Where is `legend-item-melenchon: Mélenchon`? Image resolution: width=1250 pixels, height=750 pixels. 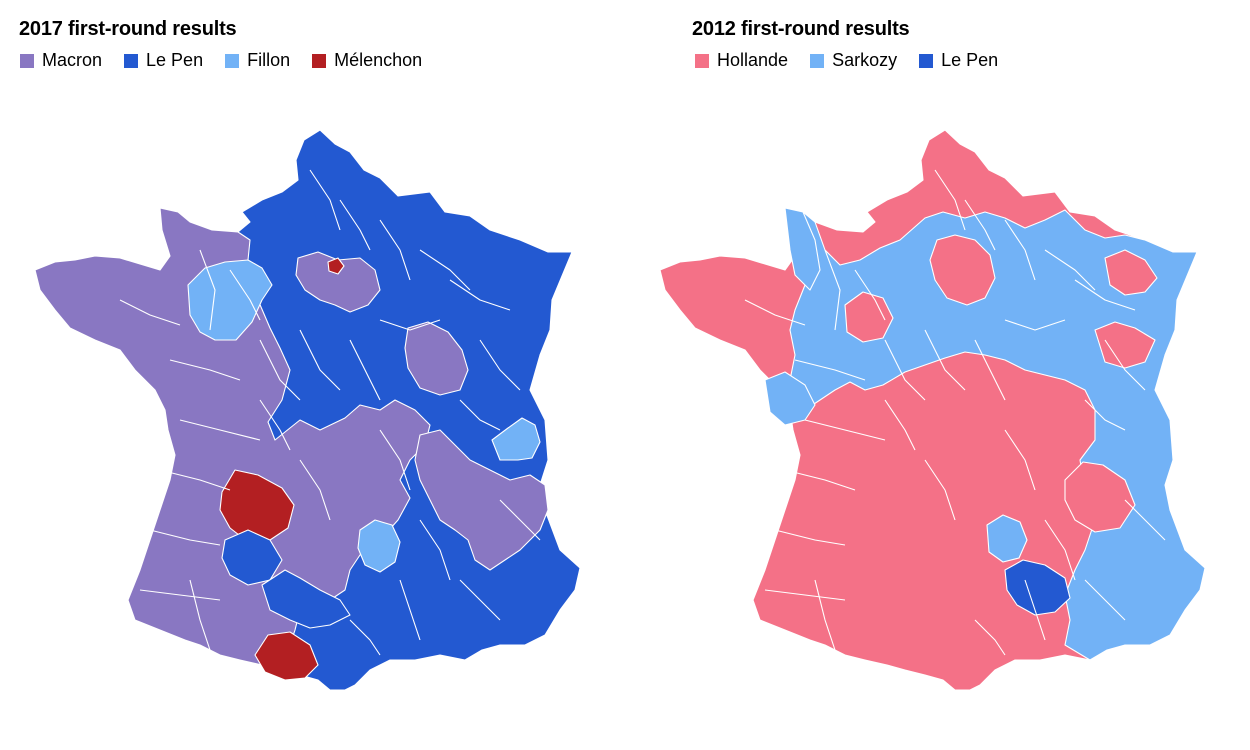 legend-item-melenchon: Mélenchon is located at coordinates (367, 60).